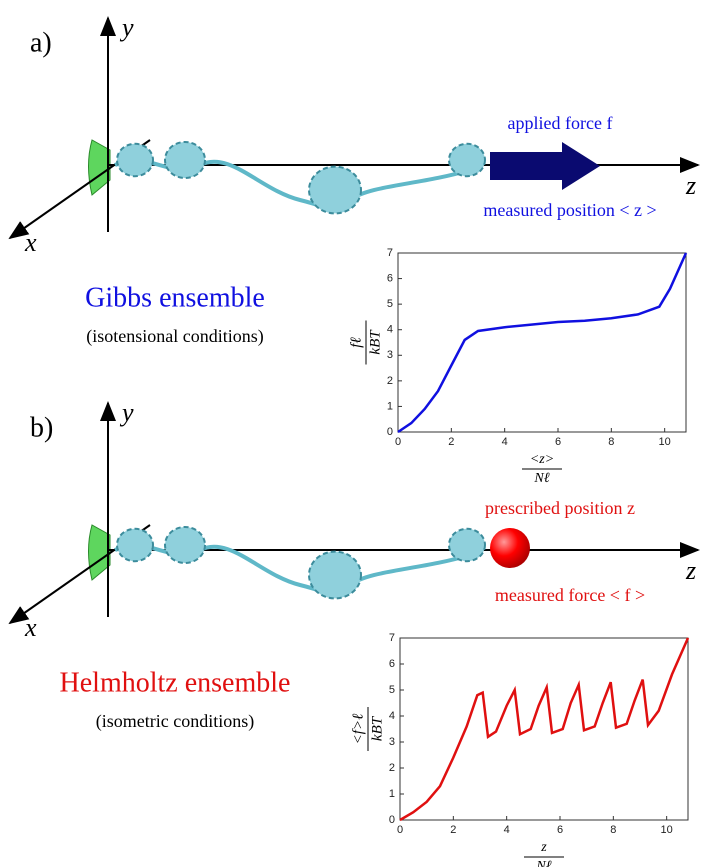 Image resolution: width=701 pixels, height=867 pixels. I want to click on ensemble-conditions: (isometric conditions), so click(175, 721).